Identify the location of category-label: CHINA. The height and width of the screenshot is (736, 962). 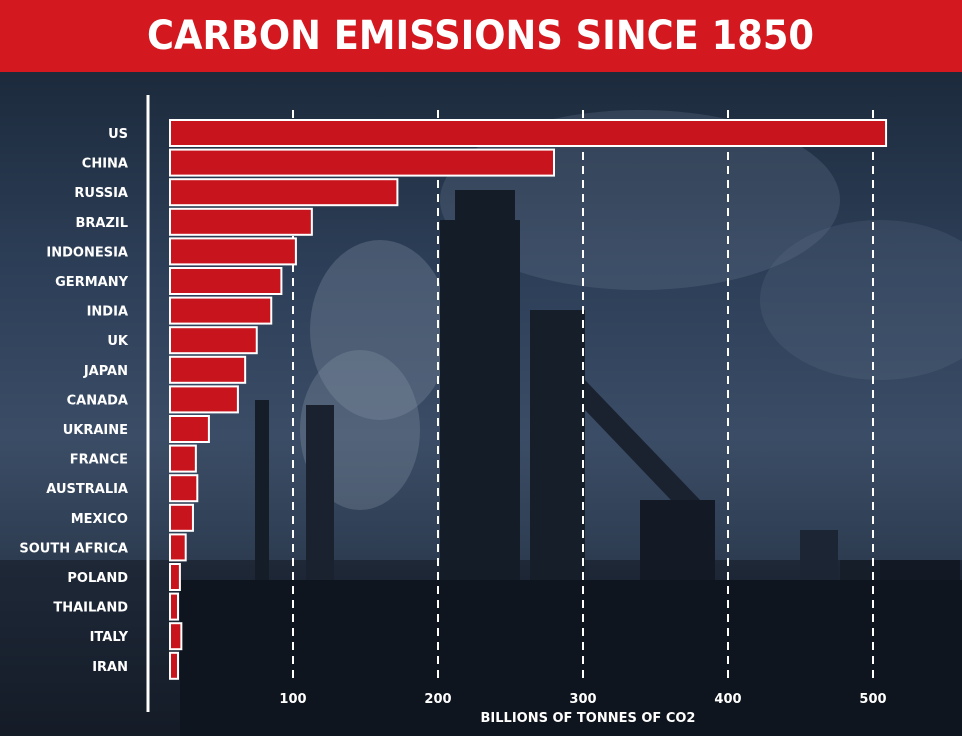
(105, 164).